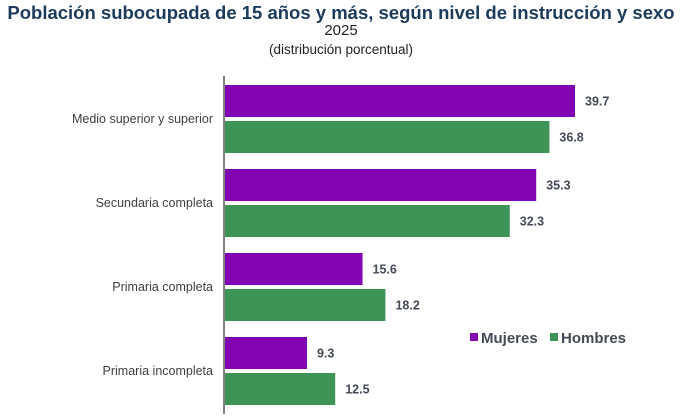  I want to click on data-label: 36.8, so click(571, 138).